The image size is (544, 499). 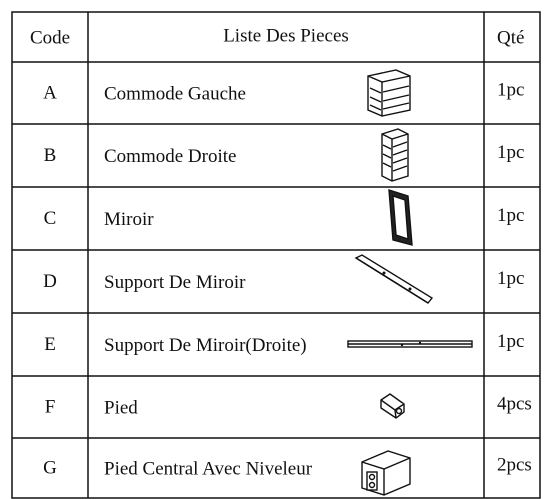 What do you see at coordinates (121, 407) in the screenshot?
I see `piece-cell: Pied` at bounding box center [121, 407].